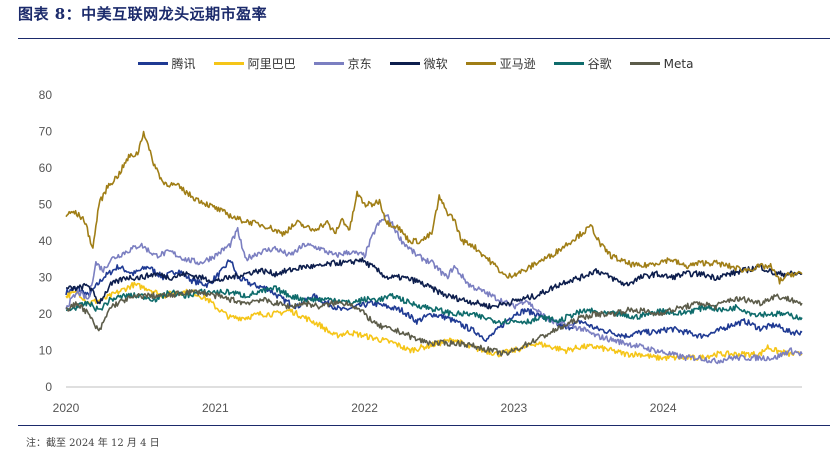 This screenshot has height=451, width=831. Describe the element at coordinates (46, 351) in the screenshot. I see `y-tick-label: 10` at that location.